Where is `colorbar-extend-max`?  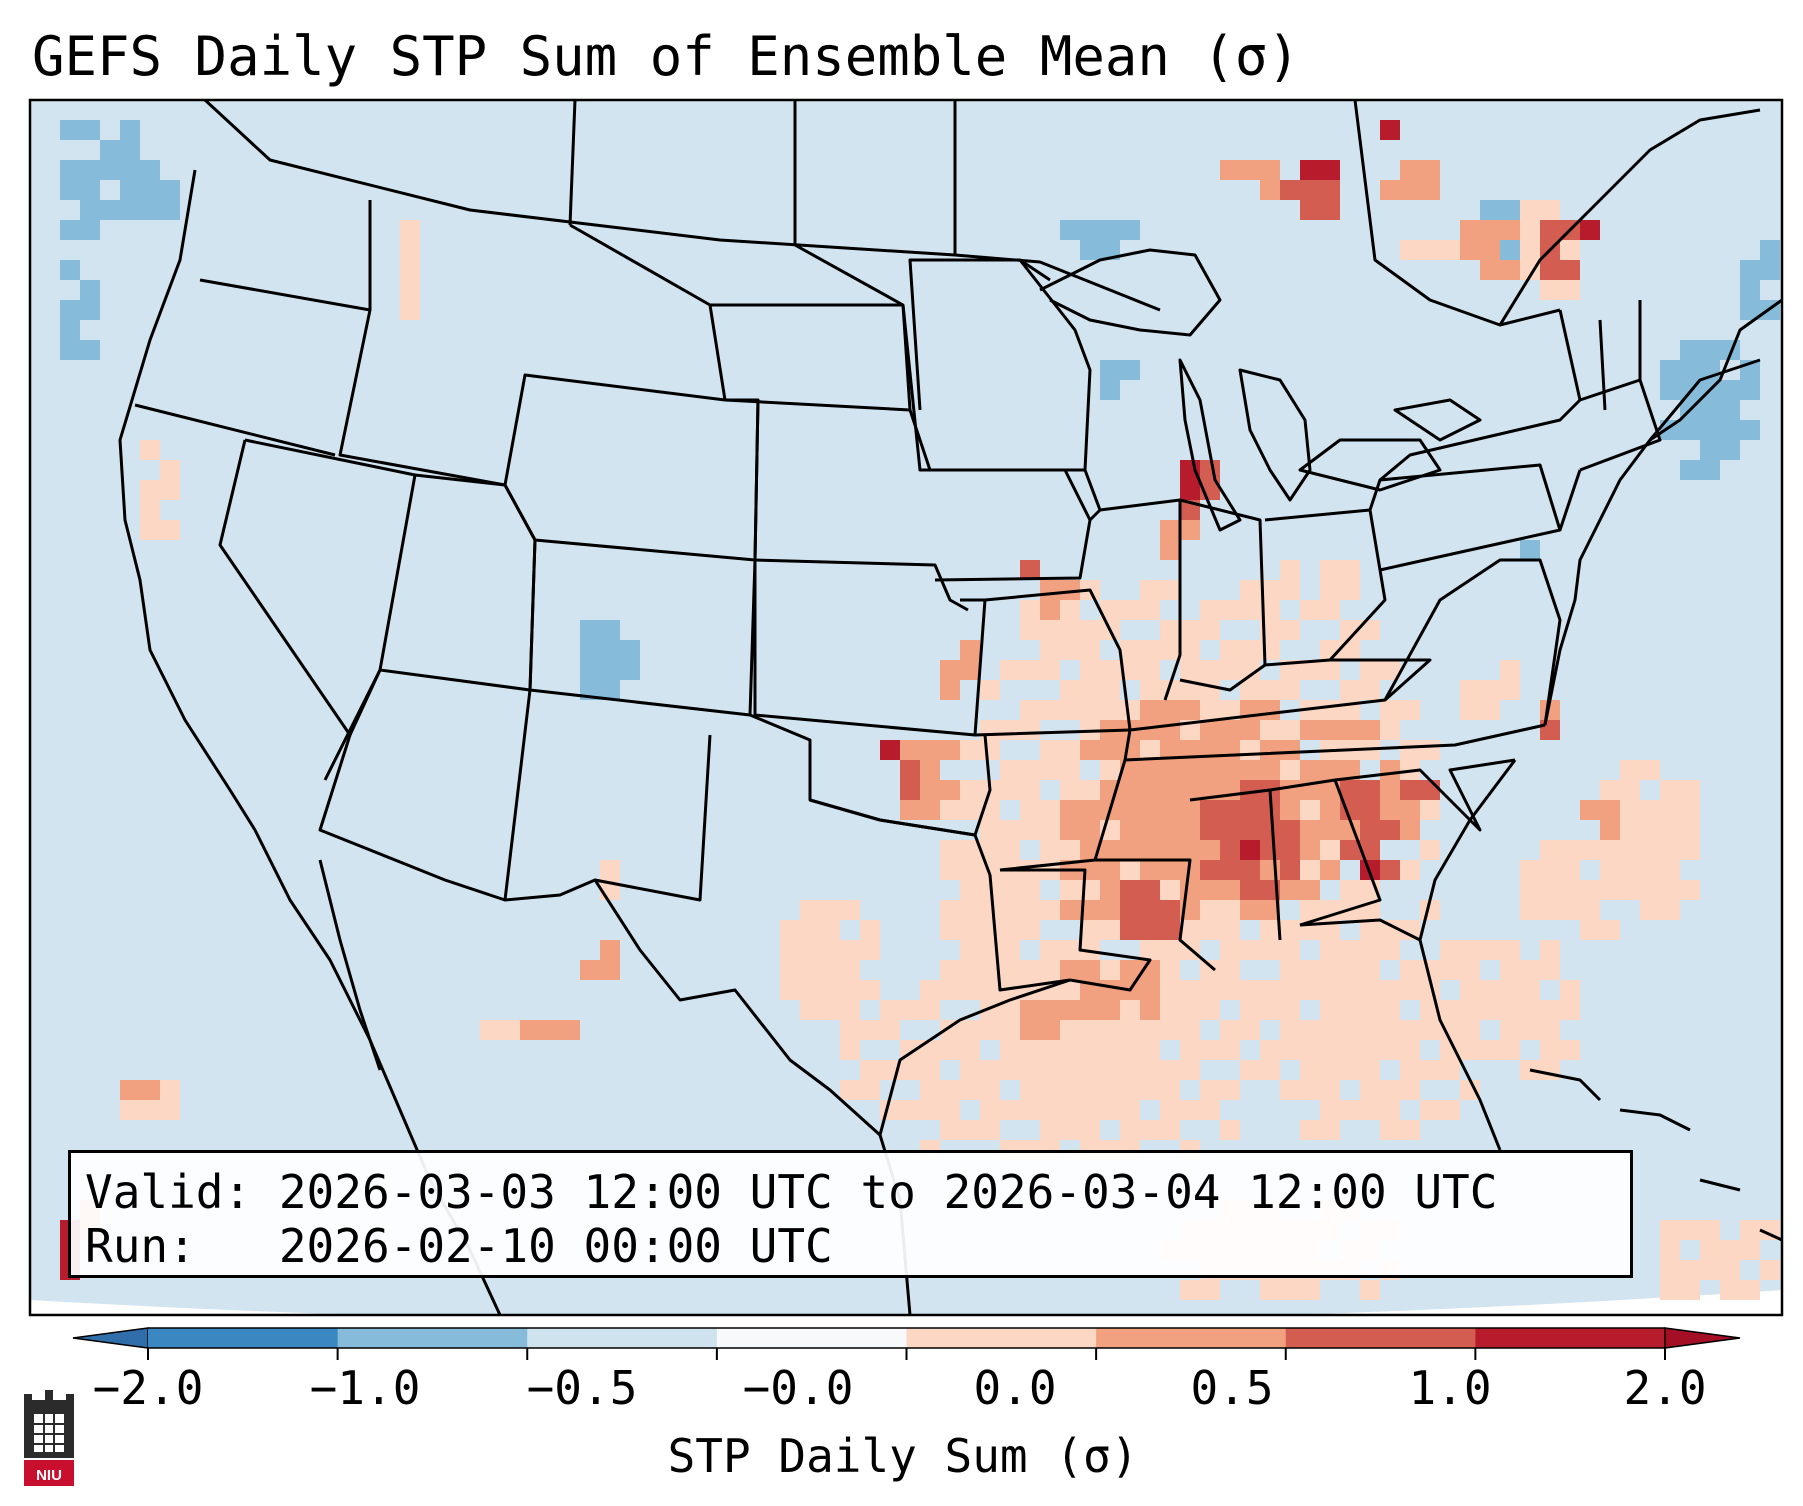 colorbar-extend-max is located at coordinates (1702, 1338).